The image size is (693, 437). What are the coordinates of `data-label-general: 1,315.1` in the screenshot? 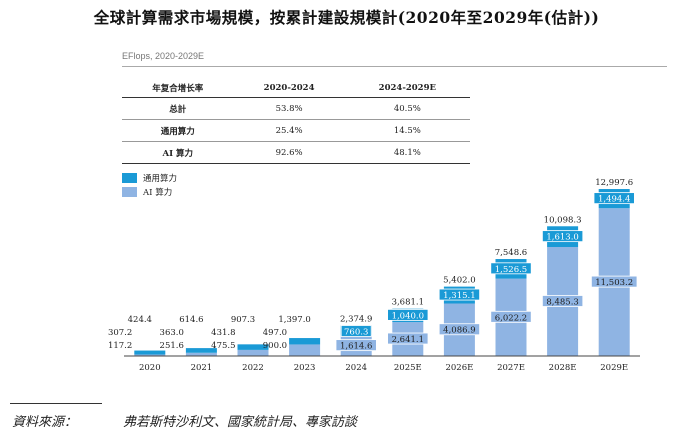 It's located at (459, 296).